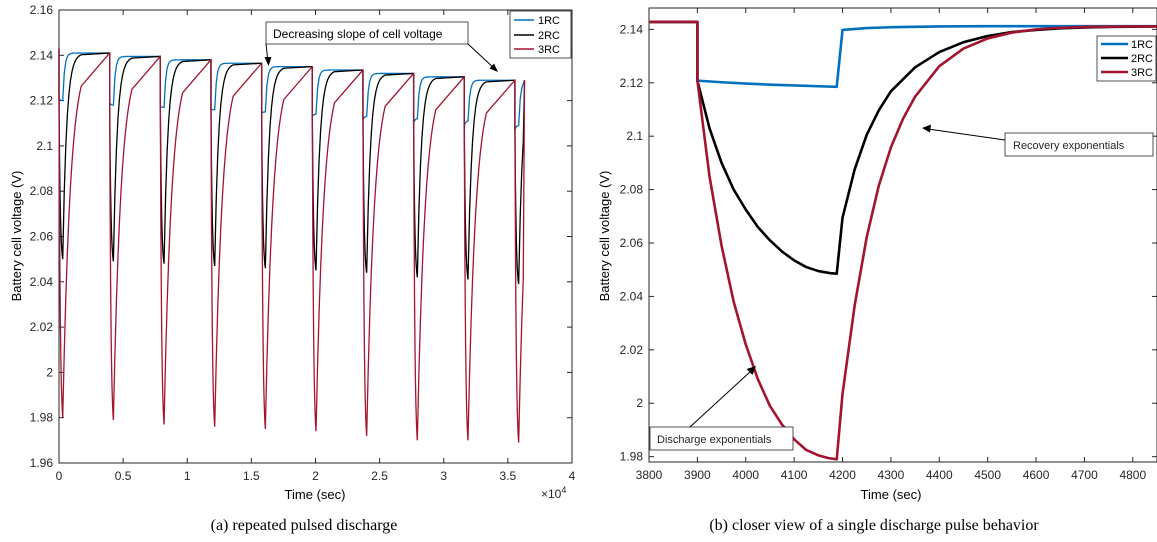 The height and width of the screenshot is (542, 1157). I want to click on chart-b-x-tick-label: 4600, so click(1036, 475).